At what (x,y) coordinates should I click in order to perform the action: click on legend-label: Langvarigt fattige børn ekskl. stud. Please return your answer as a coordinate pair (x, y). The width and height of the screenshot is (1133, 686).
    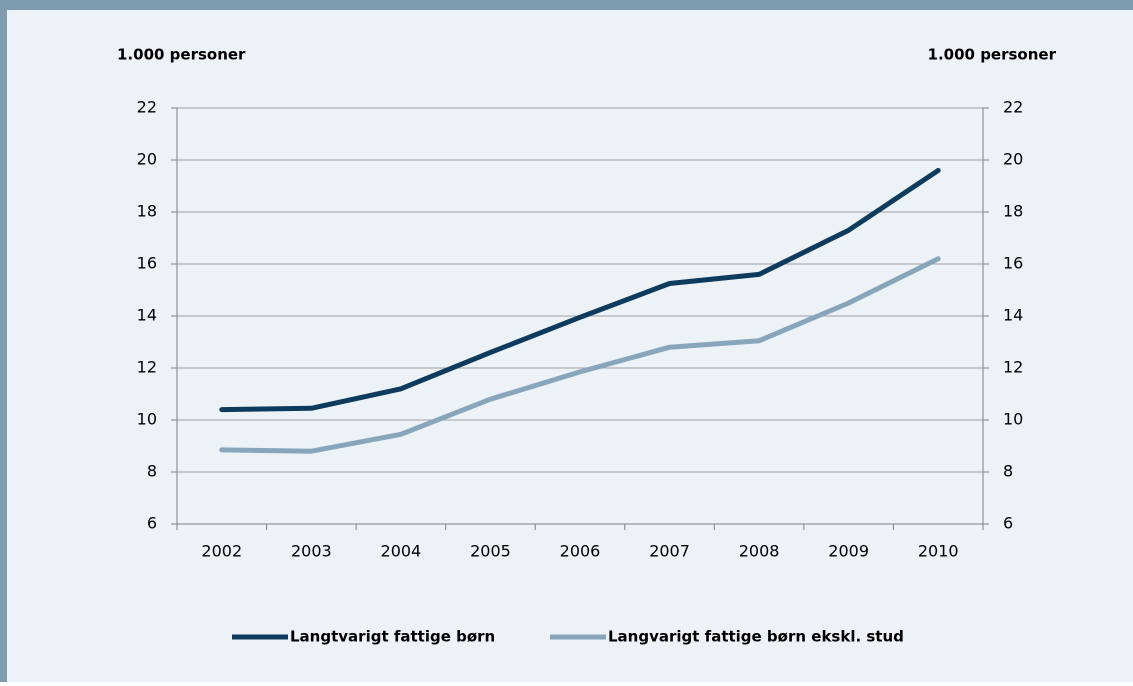
    Looking at the image, I should click on (756, 637).